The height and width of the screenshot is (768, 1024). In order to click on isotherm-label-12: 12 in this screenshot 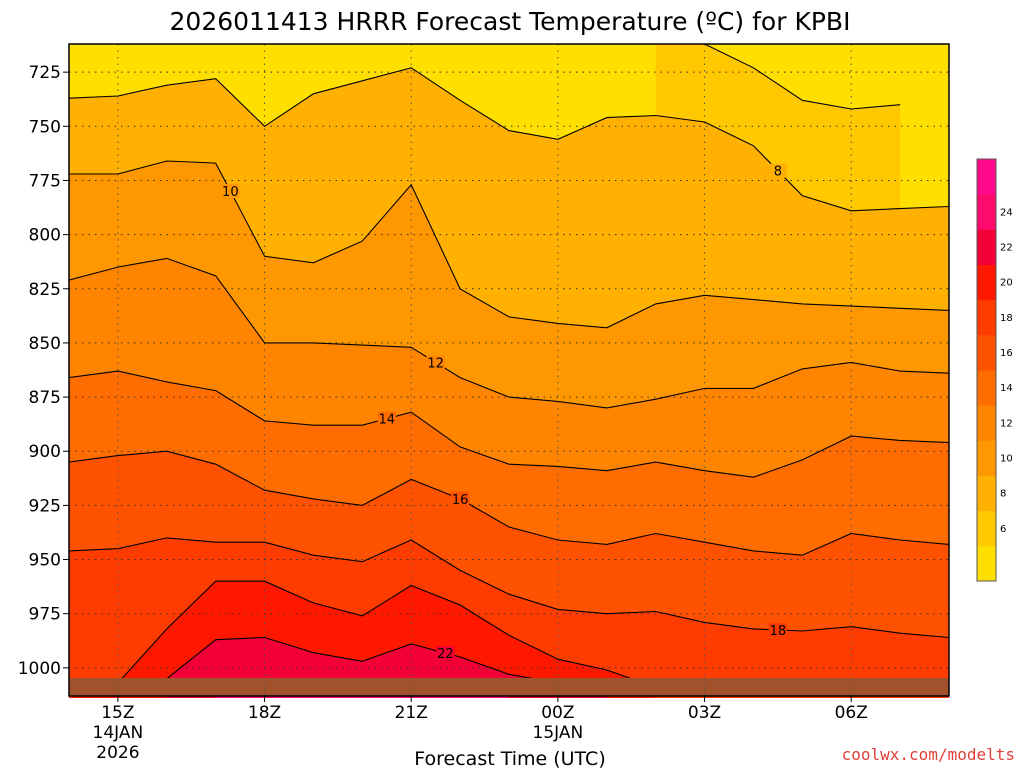, I will do `click(435, 363)`.